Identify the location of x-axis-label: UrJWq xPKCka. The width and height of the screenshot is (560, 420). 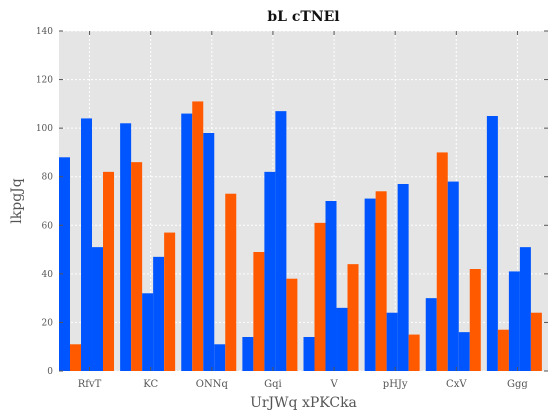
(303, 403).